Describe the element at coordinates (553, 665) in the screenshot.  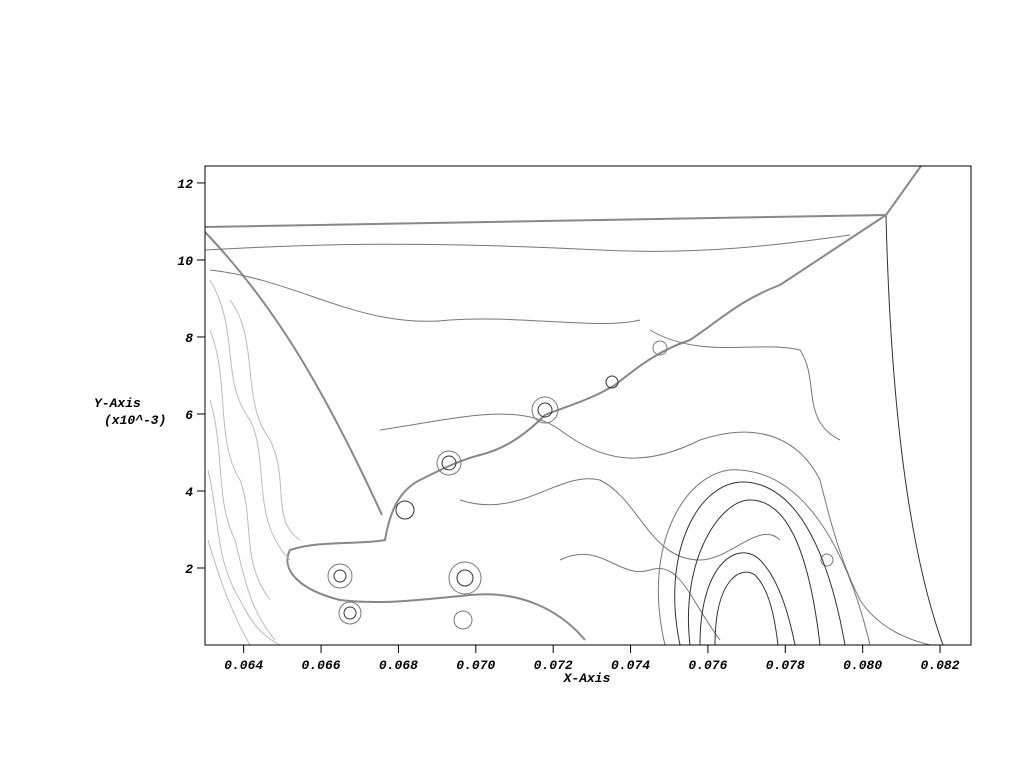
I see `x-tick-label: 0.072` at that location.